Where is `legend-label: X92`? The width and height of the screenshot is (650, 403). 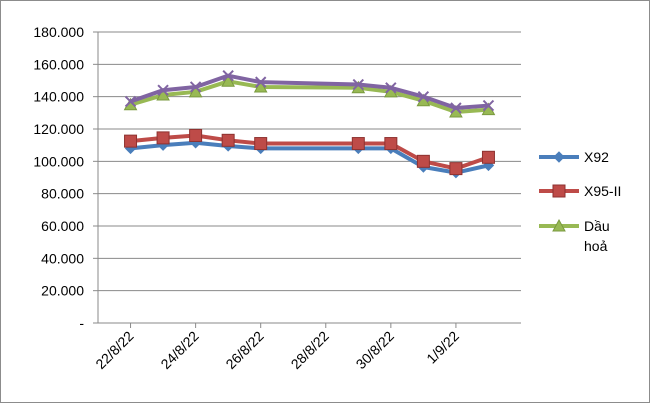 legend-label: X92 is located at coordinates (596, 157).